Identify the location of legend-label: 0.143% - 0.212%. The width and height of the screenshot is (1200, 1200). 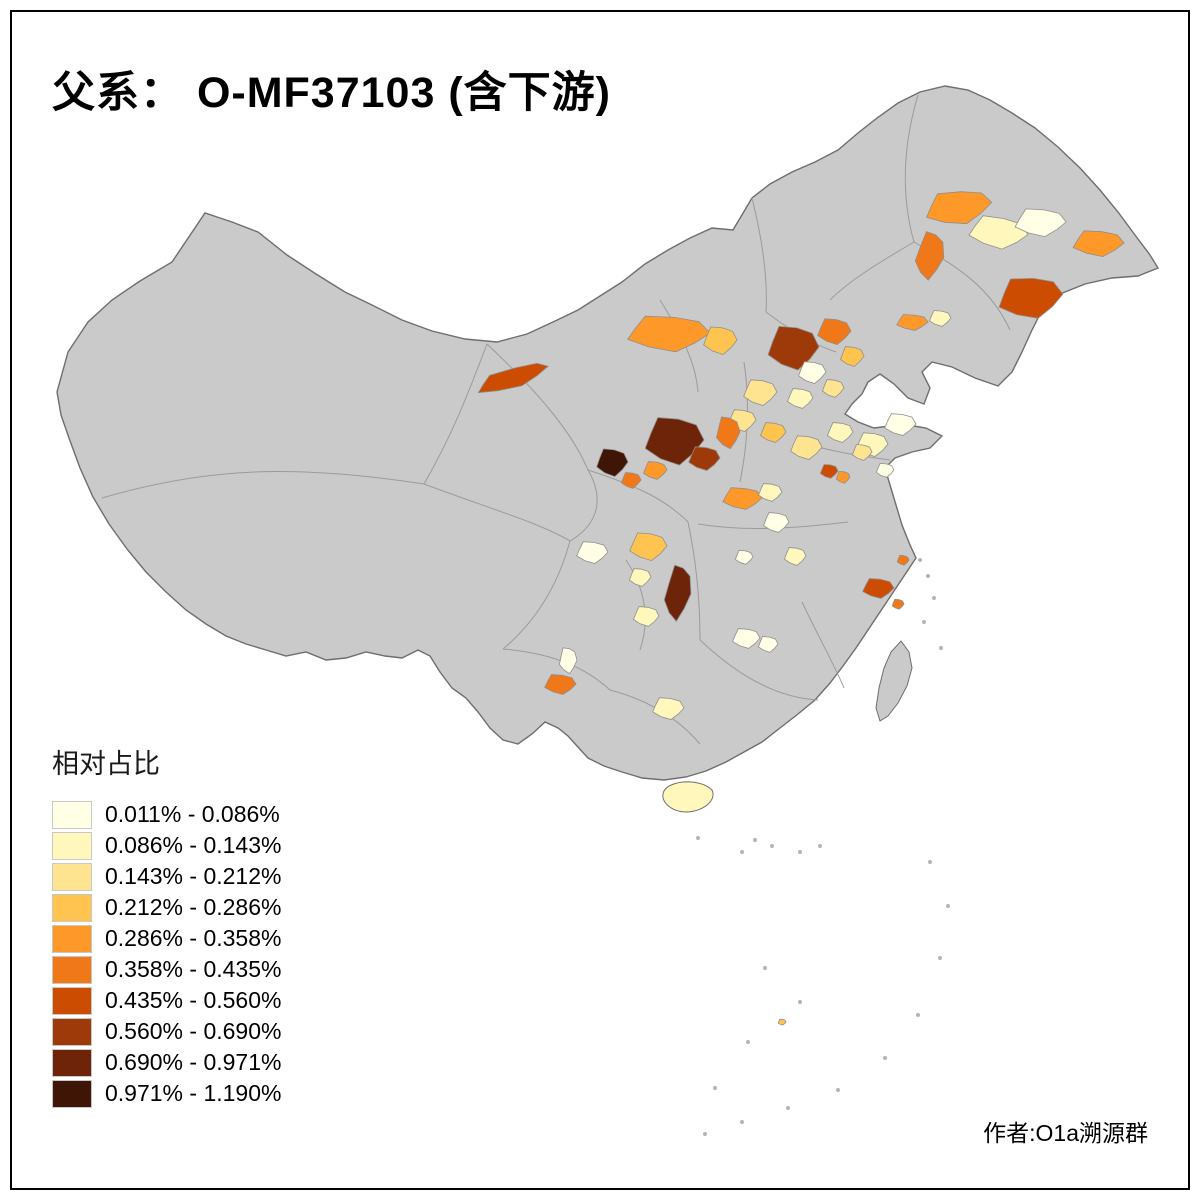
(193, 876).